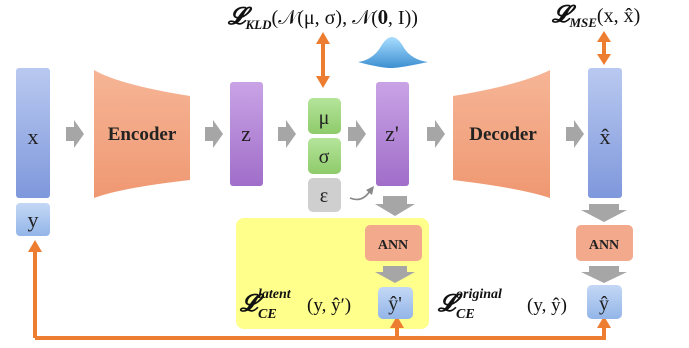  I want to click on prediction-original-label: ŷ, so click(604, 304).